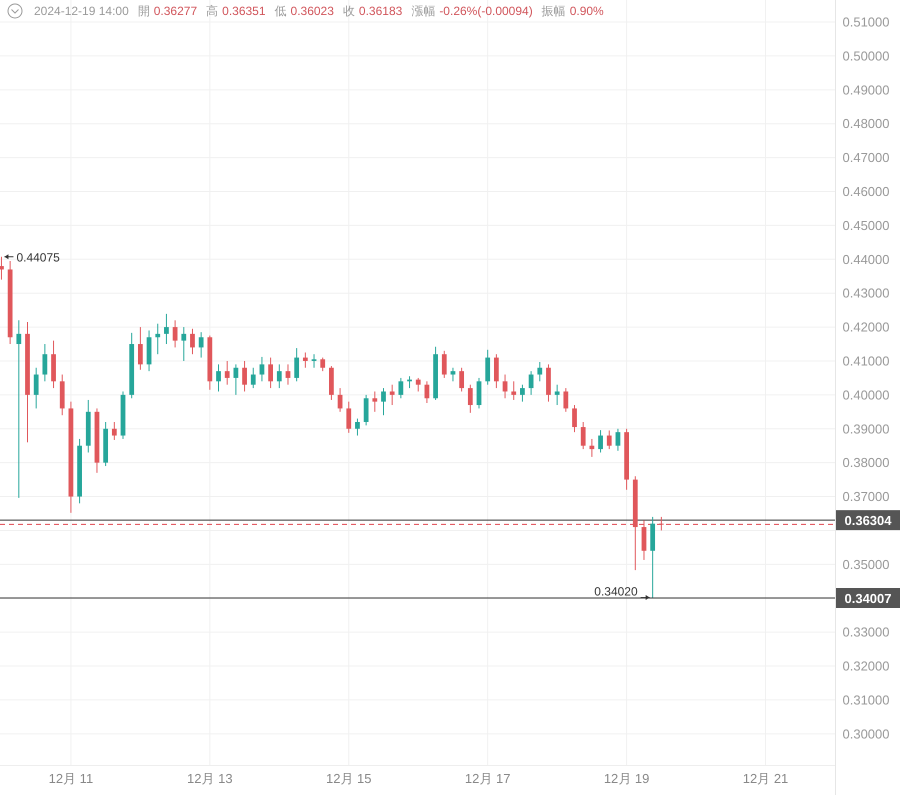  What do you see at coordinates (866, 428) in the screenshot?
I see `y-tick-label: 0.39000` at bounding box center [866, 428].